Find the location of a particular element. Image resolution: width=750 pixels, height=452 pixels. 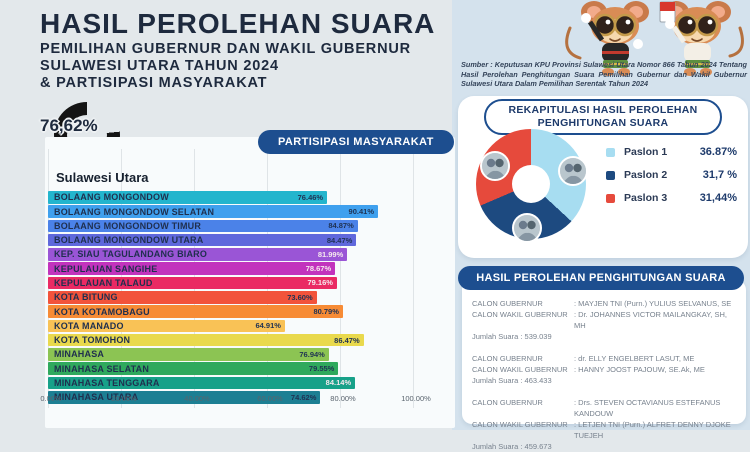

bar-category-label: MINAHASA TENGGARA is located at coordinates (107, 382).